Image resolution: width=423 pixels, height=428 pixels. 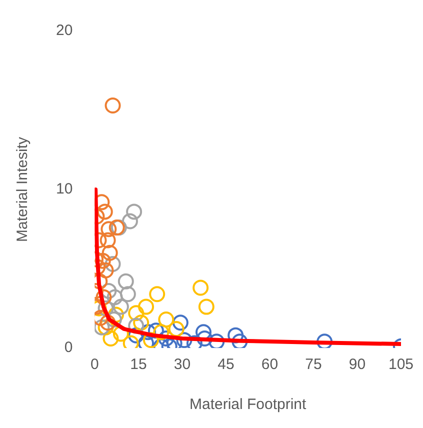 What do you see at coordinates (357, 365) in the screenshot?
I see `x-tick-label: 90` at bounding box center [357, 365].